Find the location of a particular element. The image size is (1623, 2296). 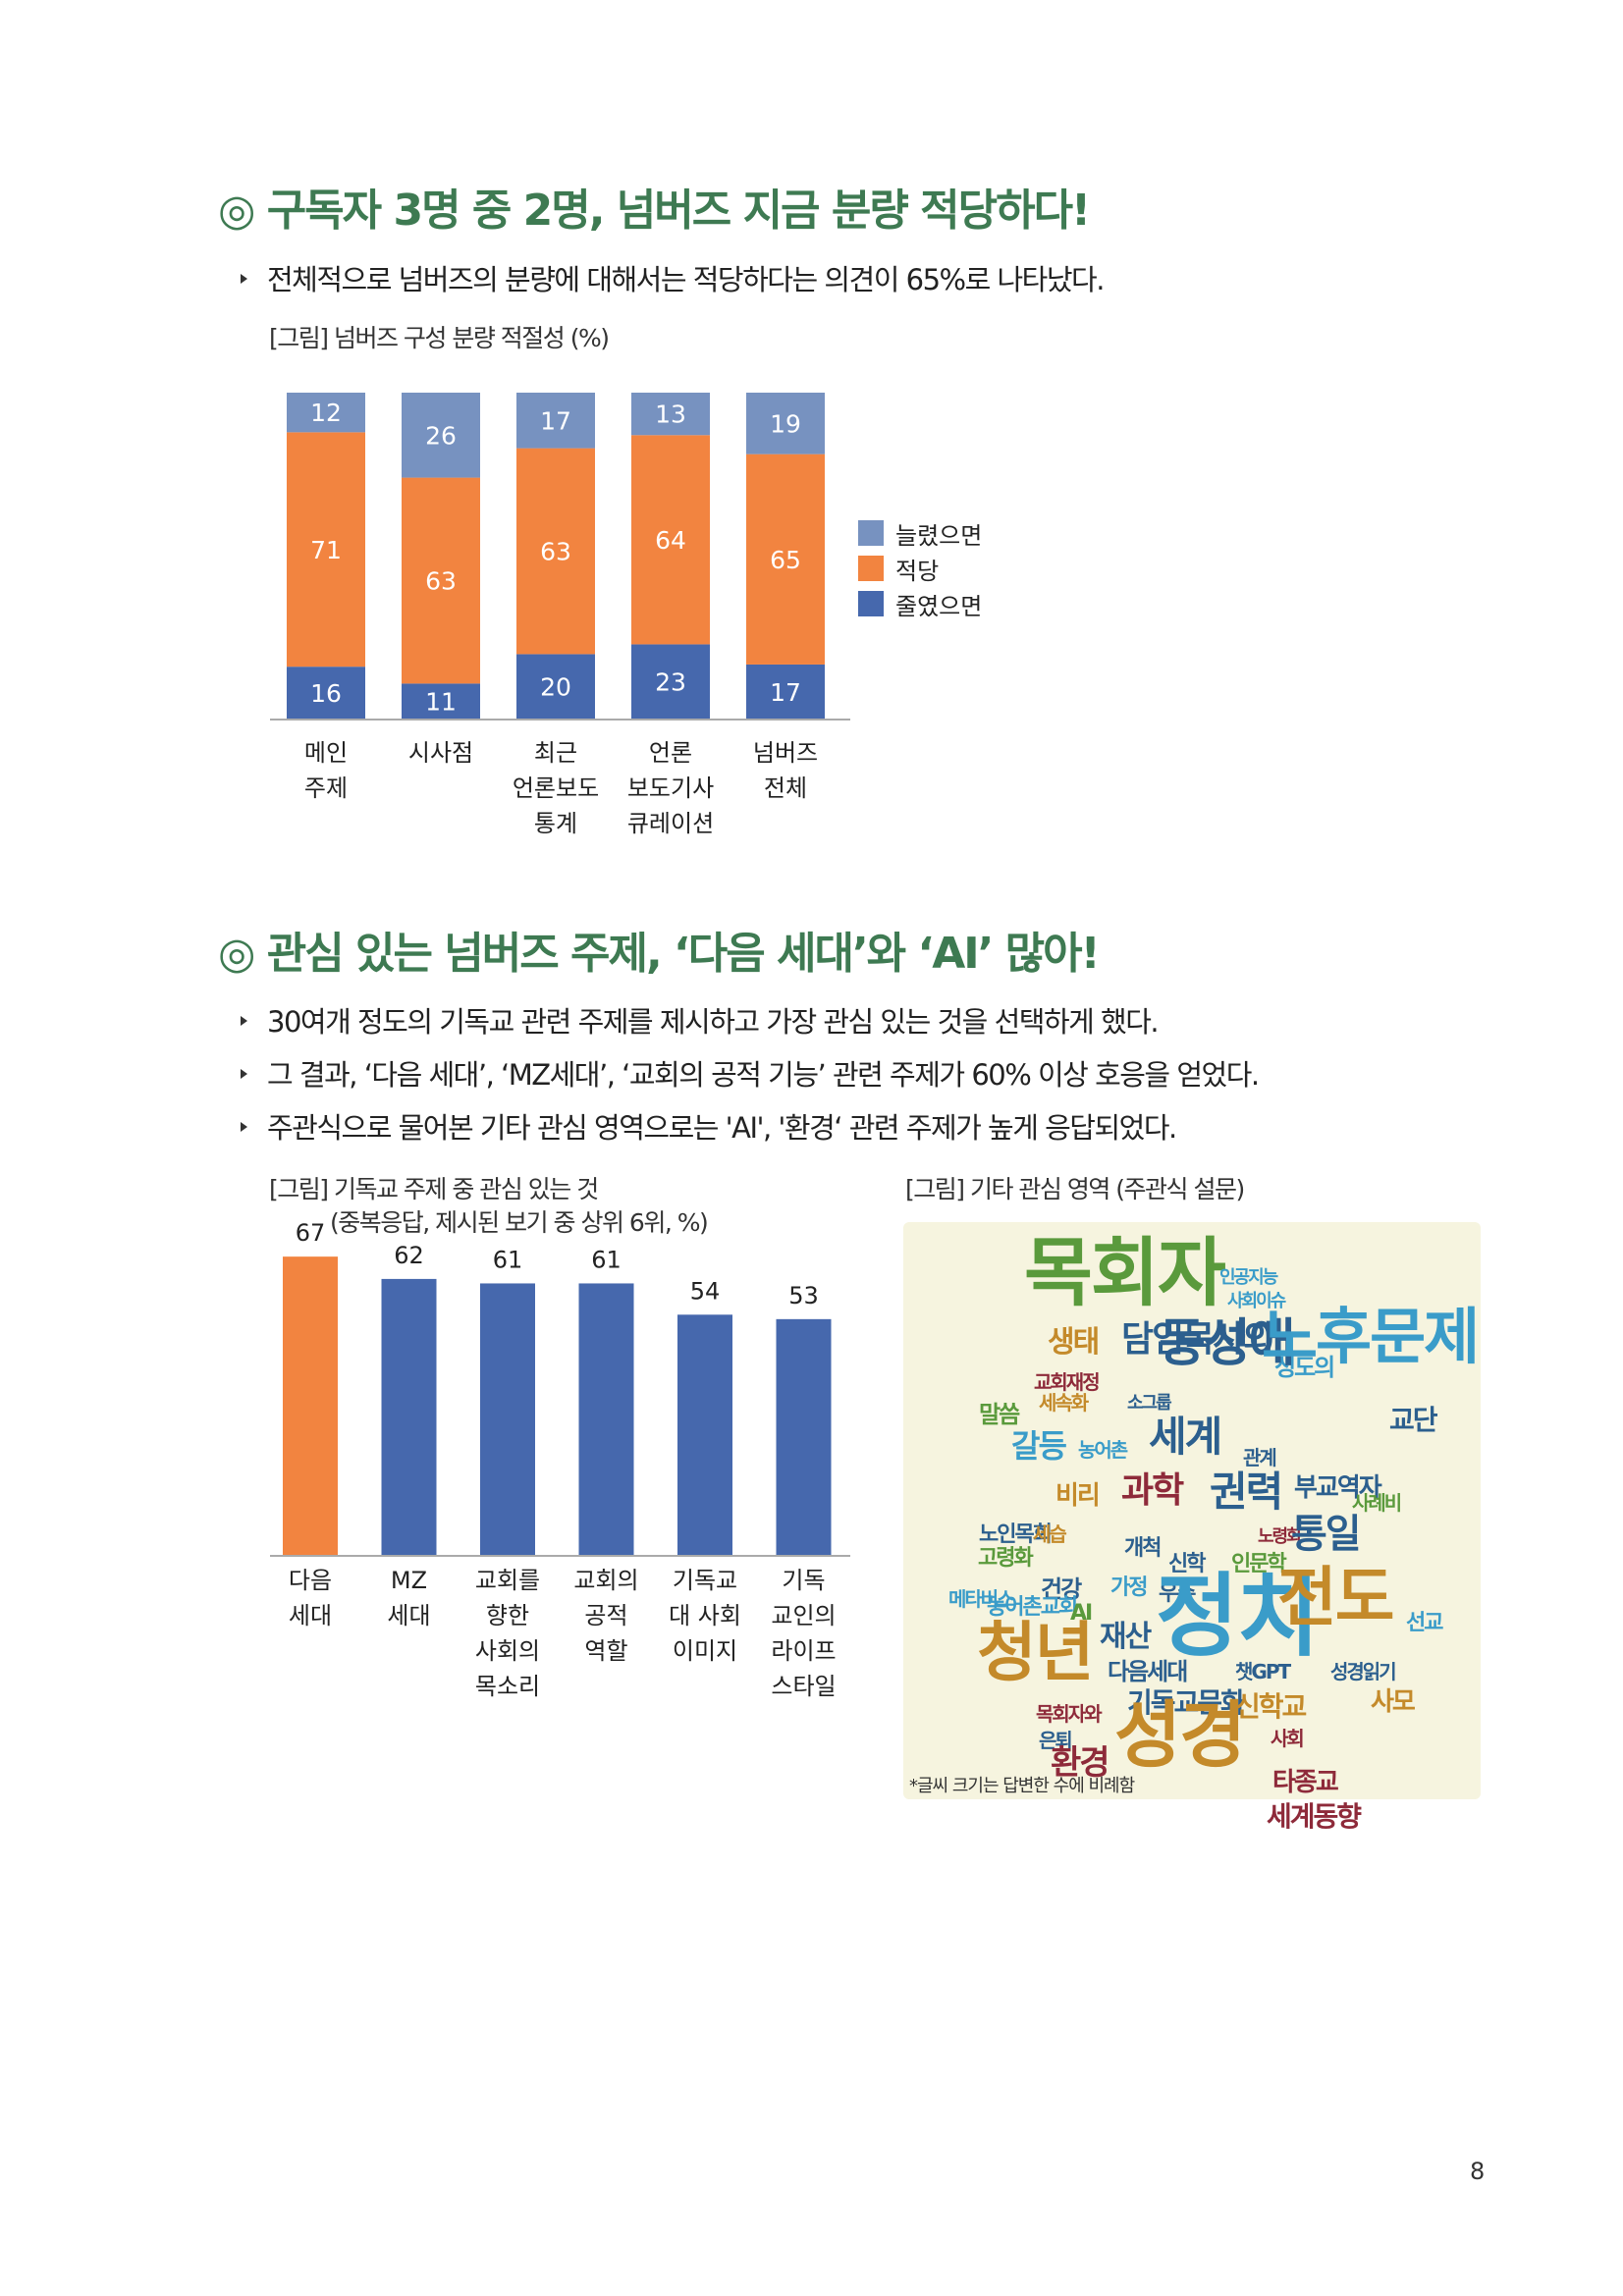

figure3-caption: [그림] 기타 관심 영역 (주관식 설문) is located at coordinates (1075, 1189).